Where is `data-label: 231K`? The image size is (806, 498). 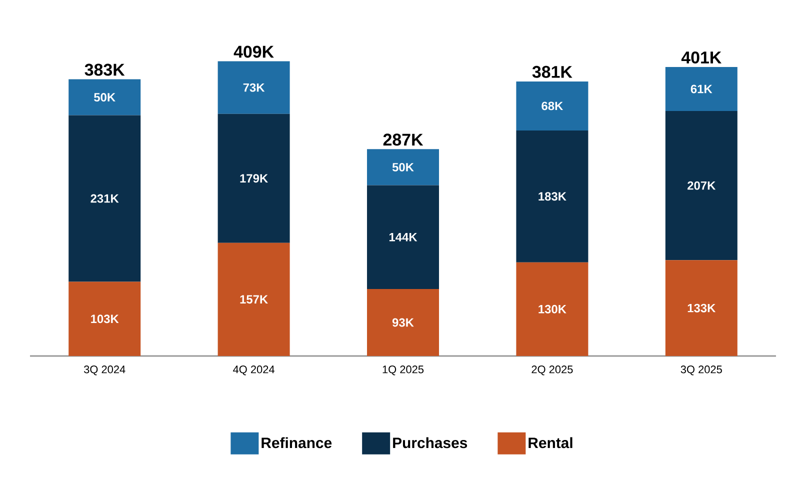
data-label: 231K is located at coordinates (104, 198).